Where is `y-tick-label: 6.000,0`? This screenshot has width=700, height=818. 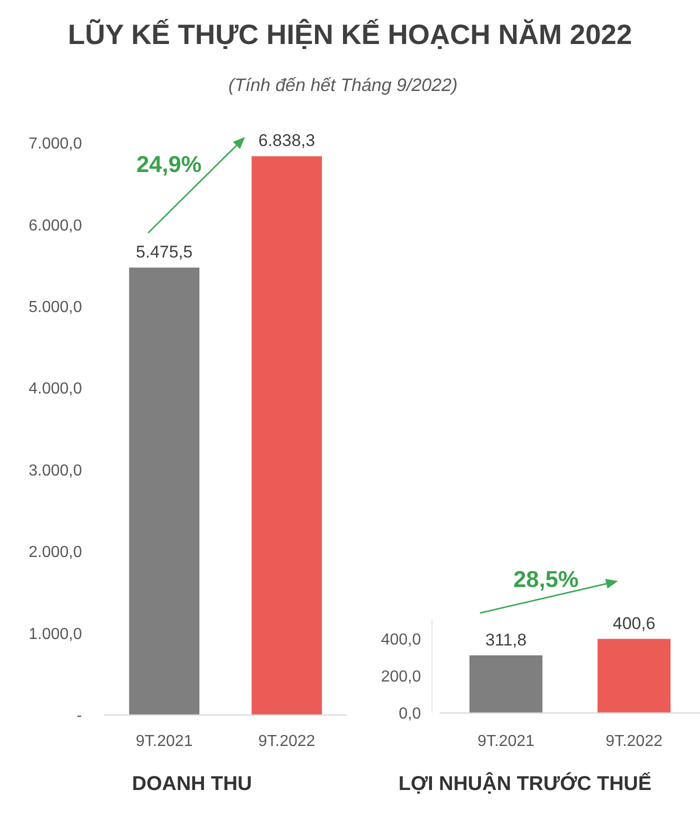
y-tick-label: 6.000,0 is located at coordinates (55, 225).